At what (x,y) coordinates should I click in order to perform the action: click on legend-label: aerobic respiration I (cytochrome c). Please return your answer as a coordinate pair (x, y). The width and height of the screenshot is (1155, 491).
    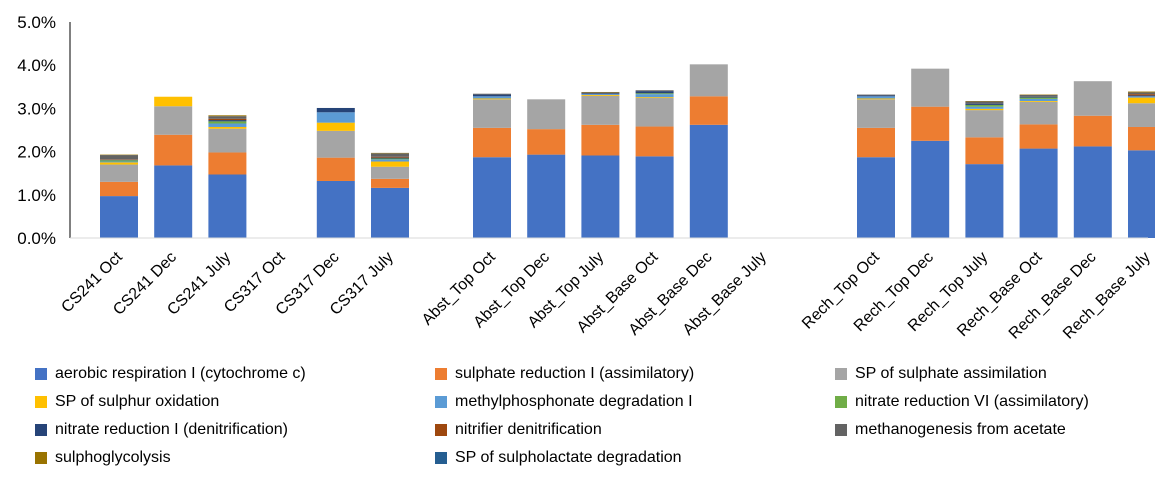
    Looking at the image, I should click on (180, 373).